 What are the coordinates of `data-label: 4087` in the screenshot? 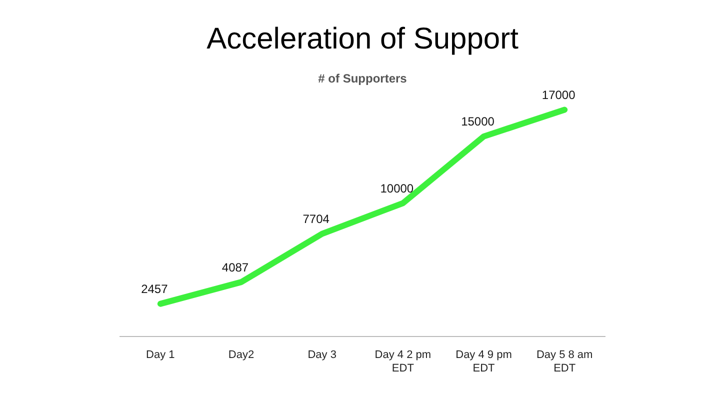 It's located at (235, 267).